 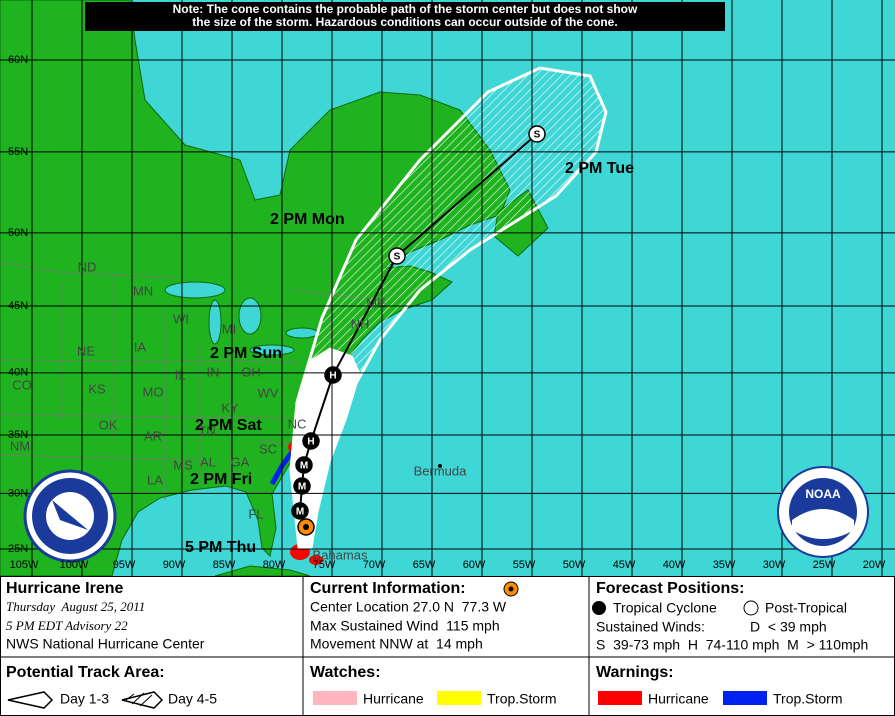 I want to click on noaa-logo: NOAA, so click(x=823, y=512).